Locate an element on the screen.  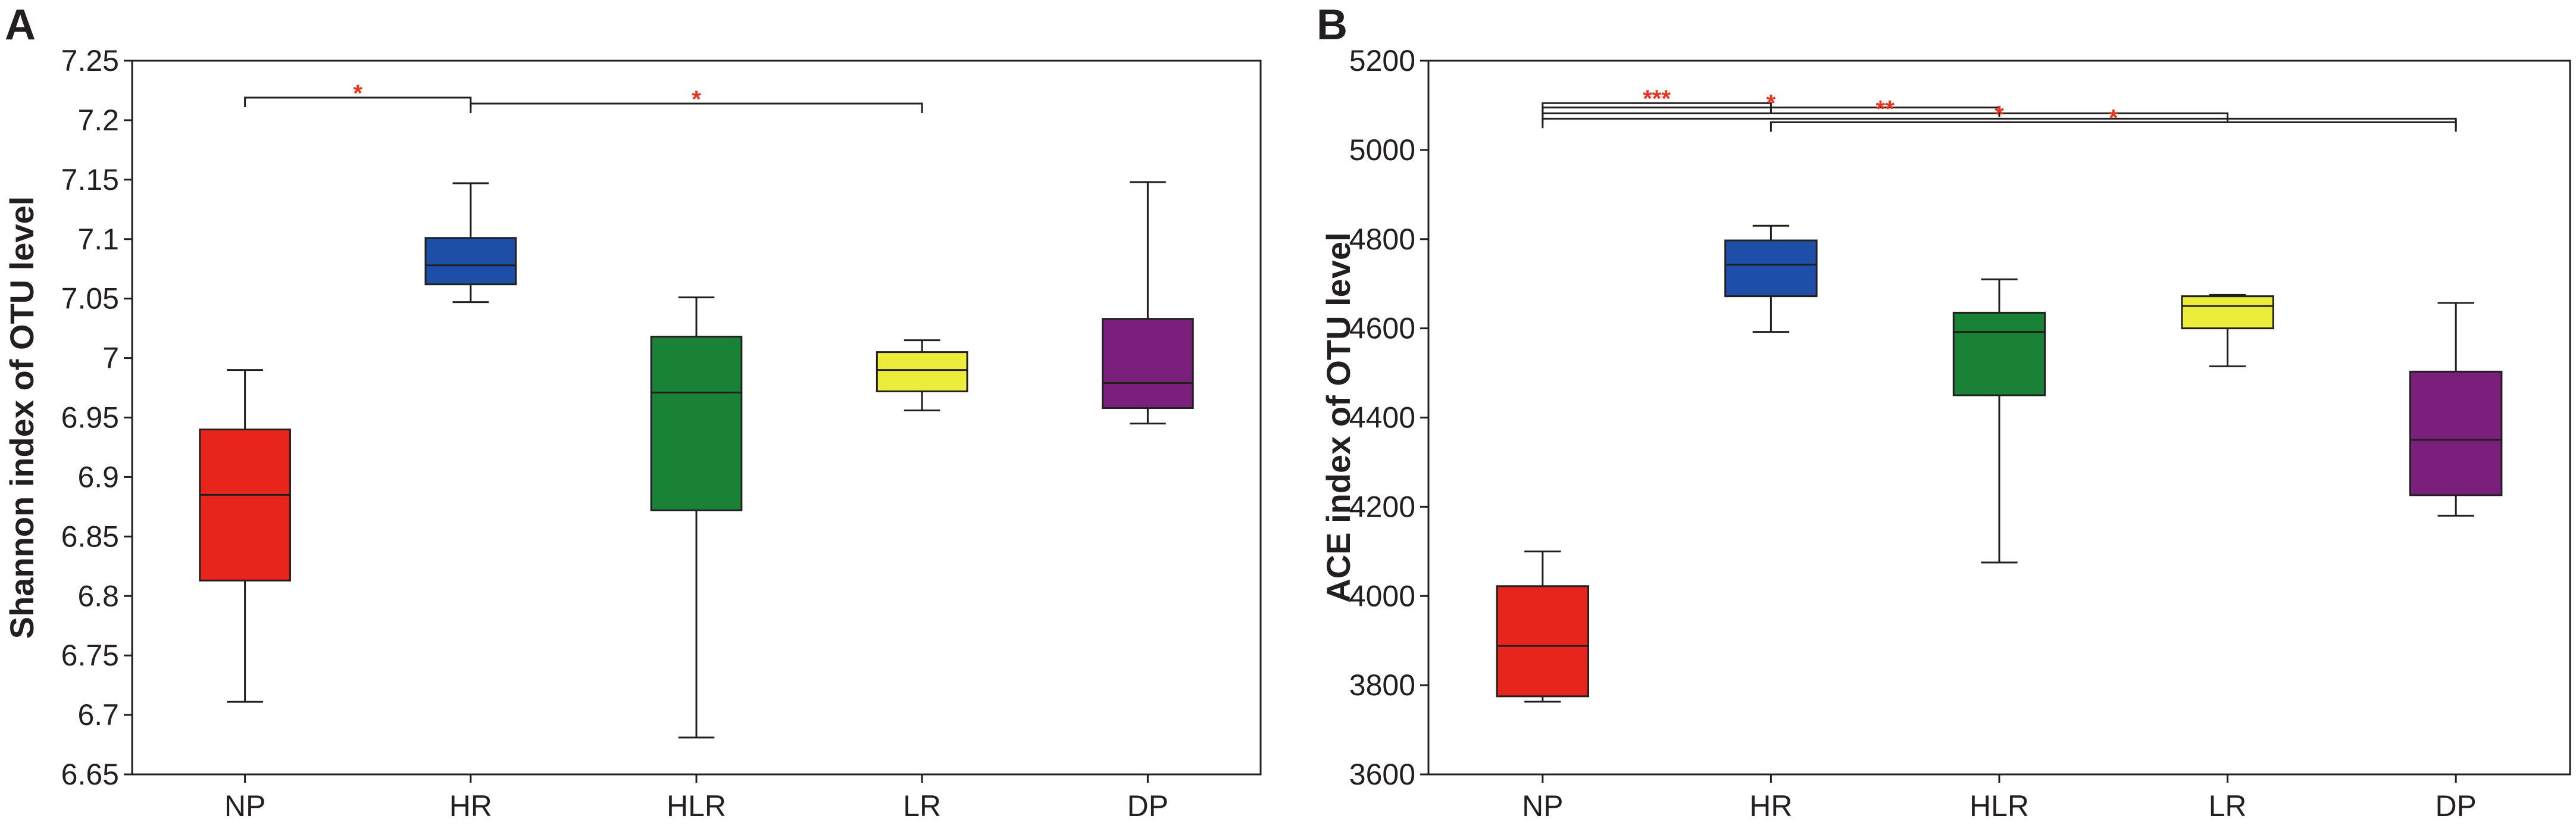
panel-a-sig-bracket-hr-lr is located at coordinates (696, 107).